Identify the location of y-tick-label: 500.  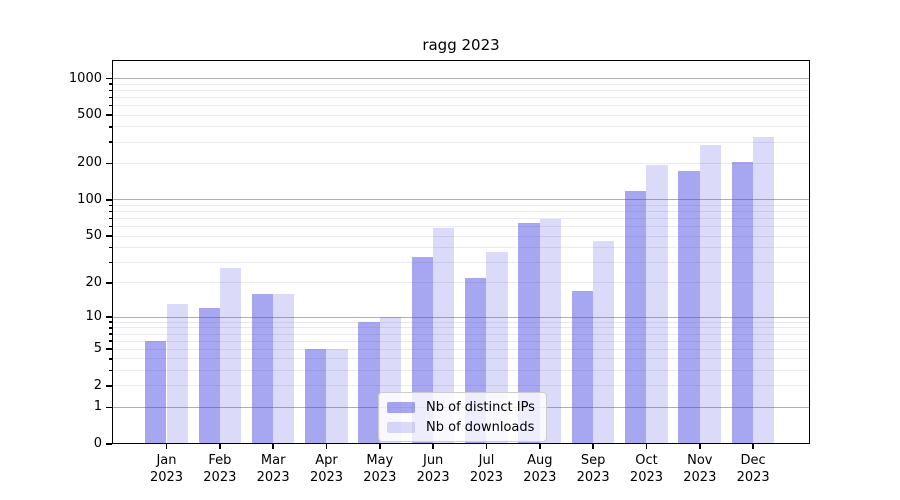
(89, 115).